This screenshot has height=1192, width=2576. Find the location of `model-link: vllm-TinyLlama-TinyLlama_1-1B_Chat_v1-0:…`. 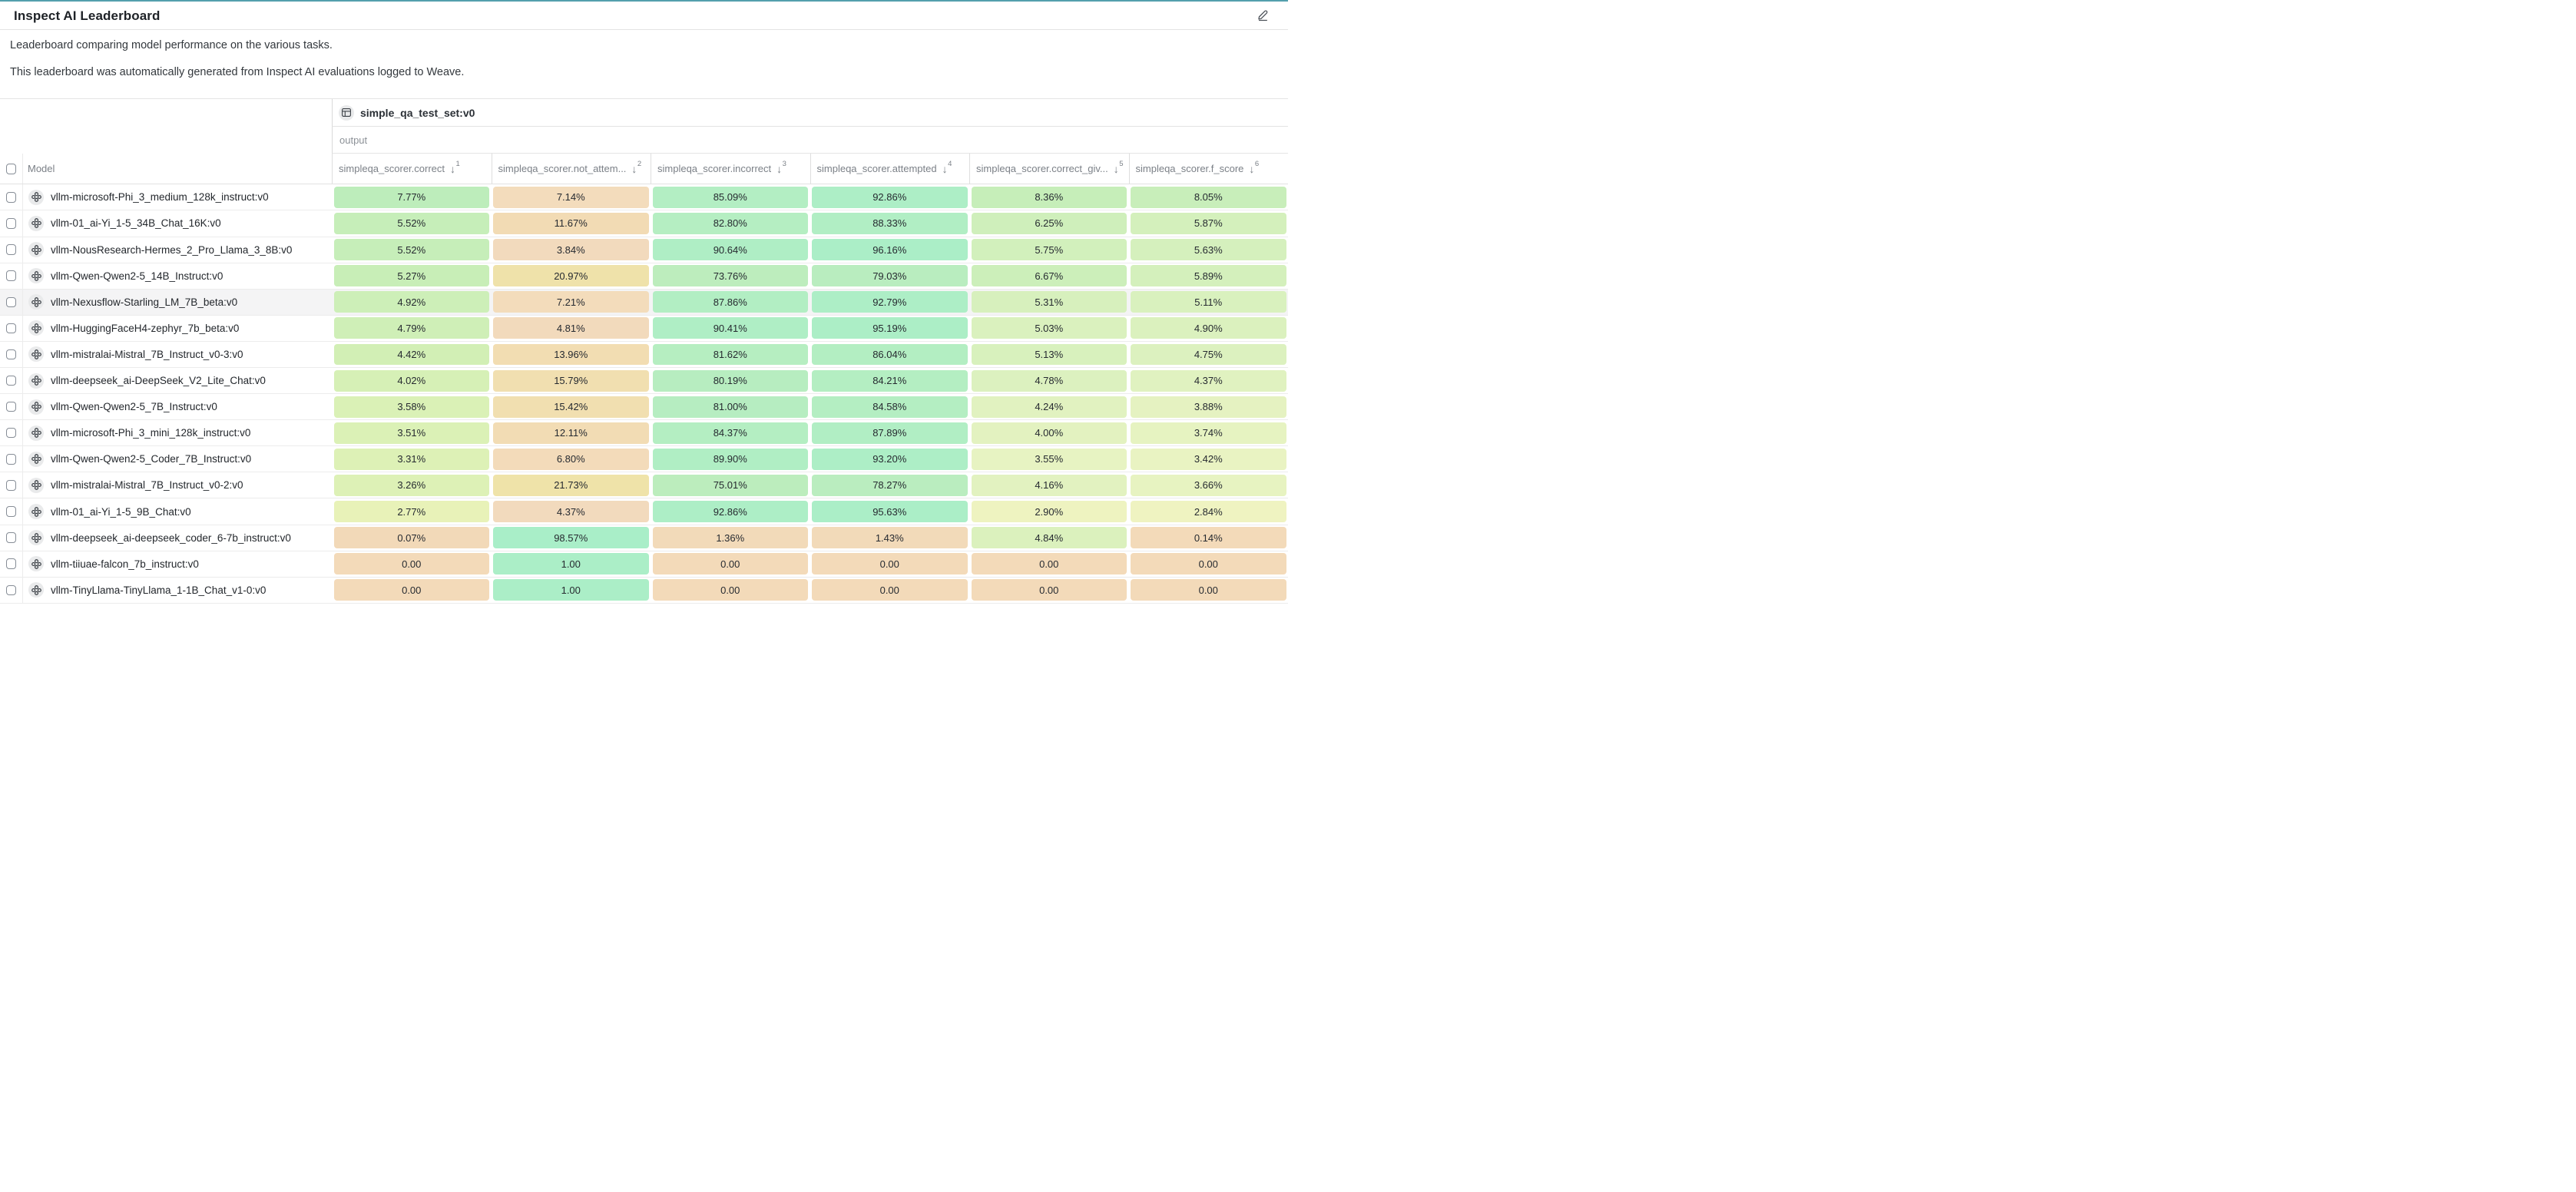

model-link: vllm-TinyLlama-TinyLlama_1-1B_Chat_v1-0:… is located at coordinates (177, 590).